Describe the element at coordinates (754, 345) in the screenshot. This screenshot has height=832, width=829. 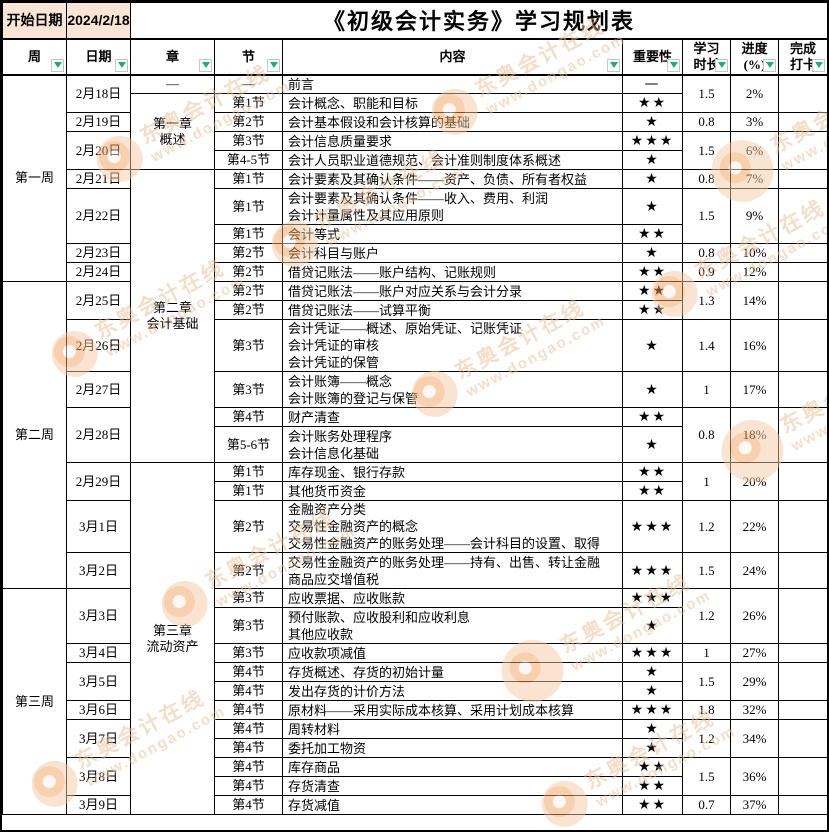
I see `cell-progress: 16%` at that location.